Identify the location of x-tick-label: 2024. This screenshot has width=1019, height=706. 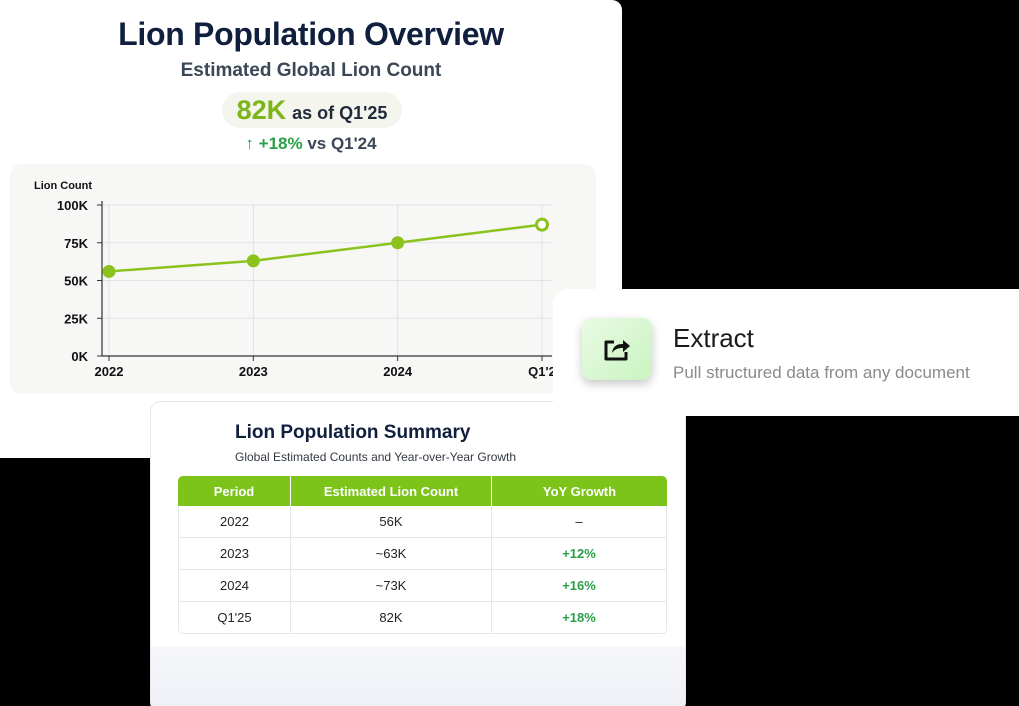
(398, 371).